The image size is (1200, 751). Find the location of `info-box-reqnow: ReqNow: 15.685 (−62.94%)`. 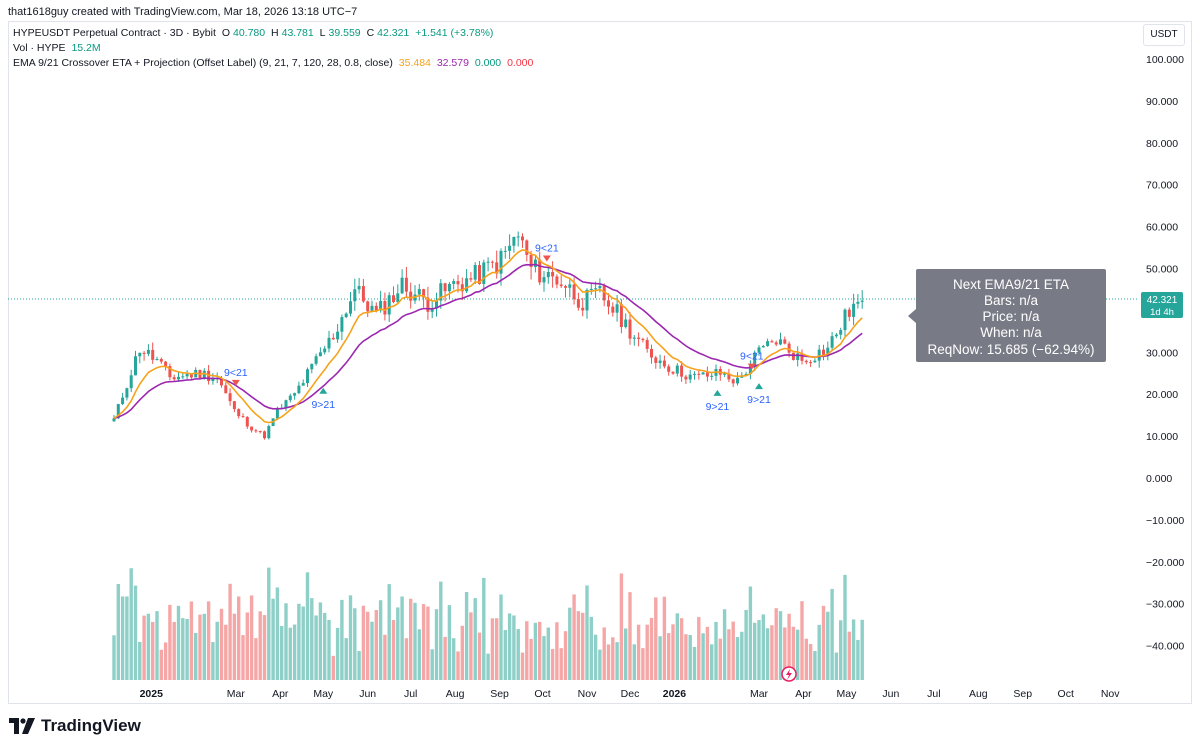

info-box-reqnow: ReqNow: 15.685 (−62.94%) is located at coordinates (1011, 349).